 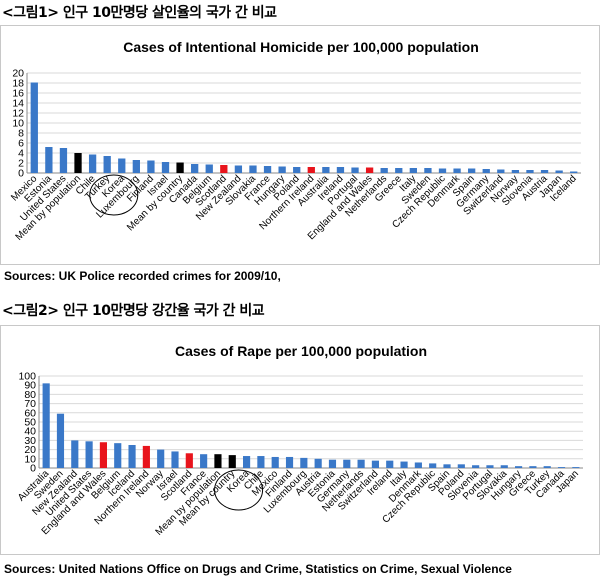 What do you see at coordinates (139, 13) in the screenshot?
I see `figure1-heading: <그림1> 인구 10만명당 살인율의 국가 간 비교` at bounding box center [139, 13].